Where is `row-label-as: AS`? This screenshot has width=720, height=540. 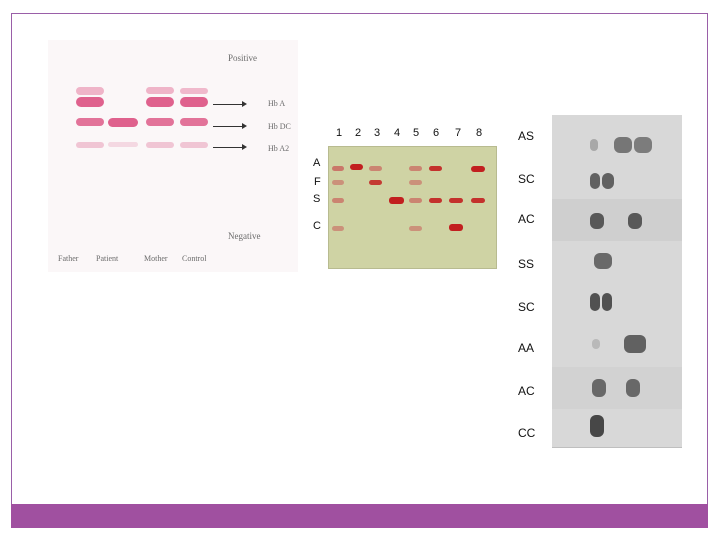
row-label-as: AS is located at coordinates (526, 136).